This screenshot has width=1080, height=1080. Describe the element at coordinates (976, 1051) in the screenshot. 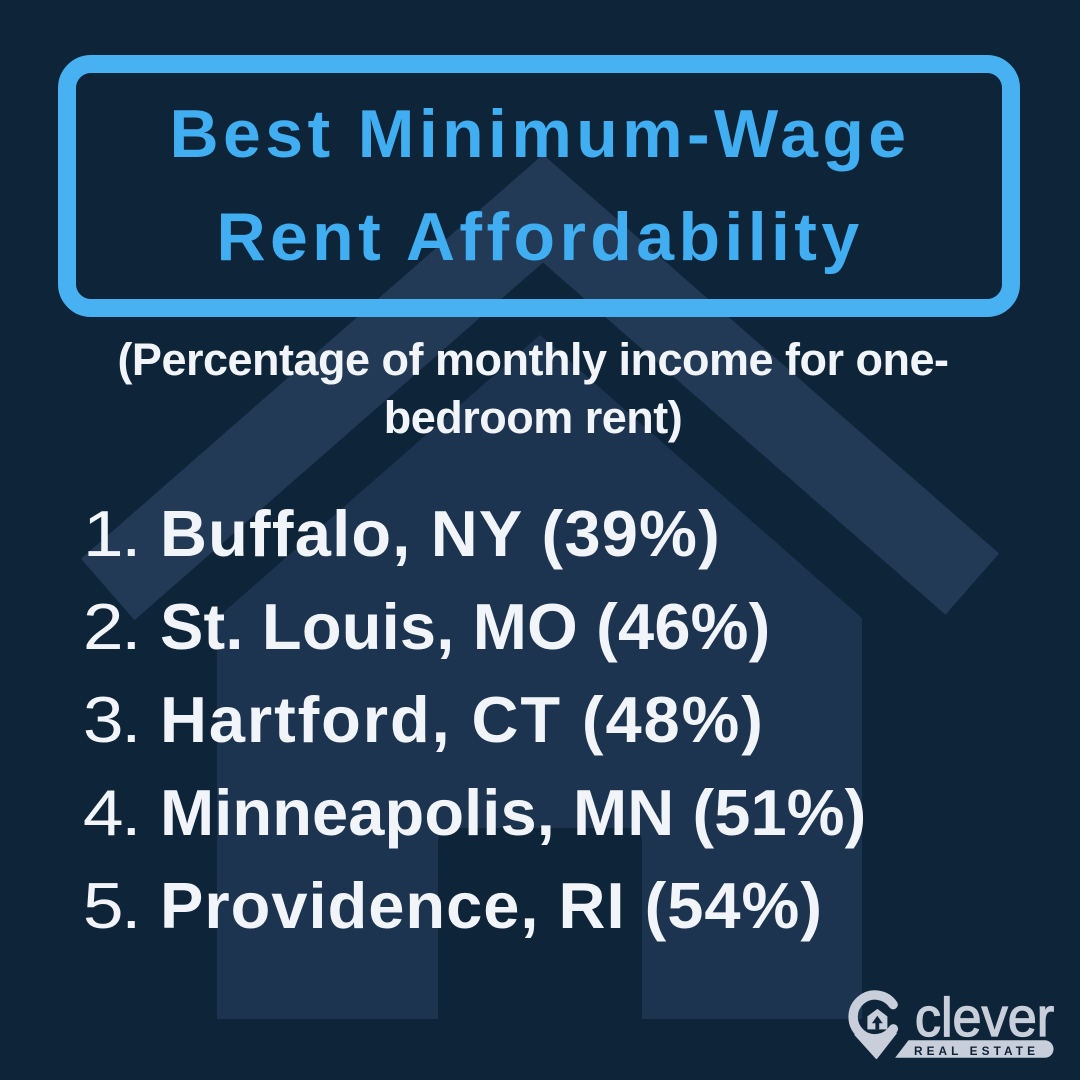

I see `svg-text: REAL ESTATE` at that location.